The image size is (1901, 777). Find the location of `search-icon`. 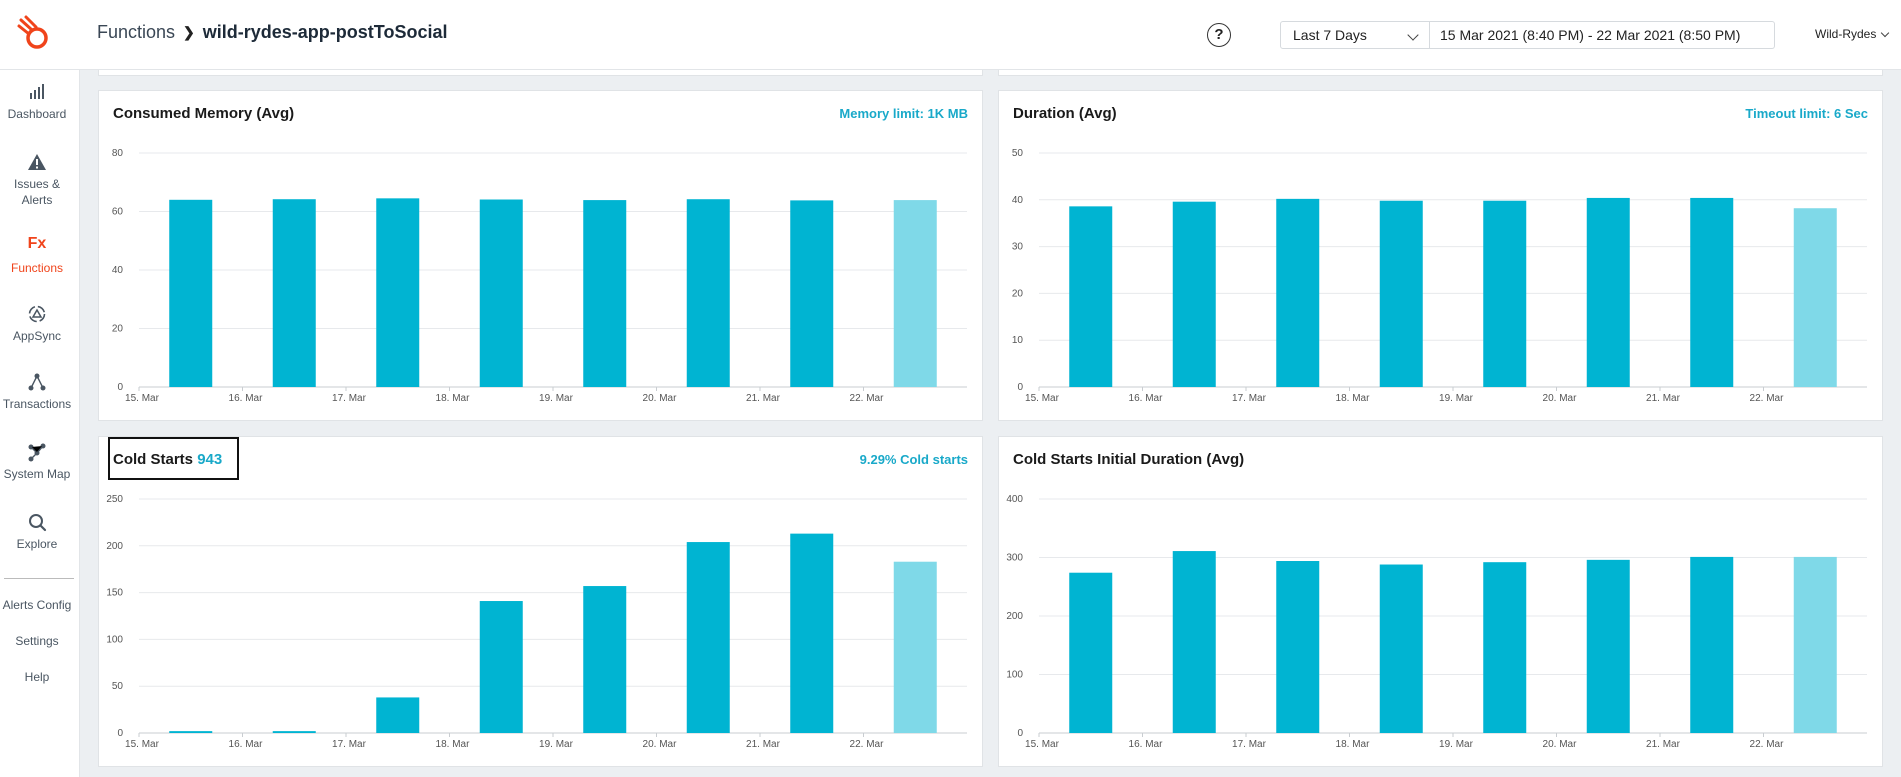

search-icon is located at coordinates (38, 523).